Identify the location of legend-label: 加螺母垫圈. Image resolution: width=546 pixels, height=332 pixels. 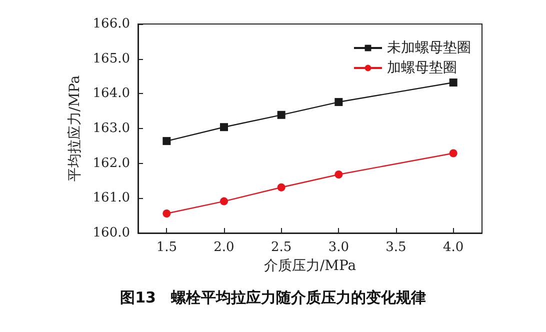
(422, 68).